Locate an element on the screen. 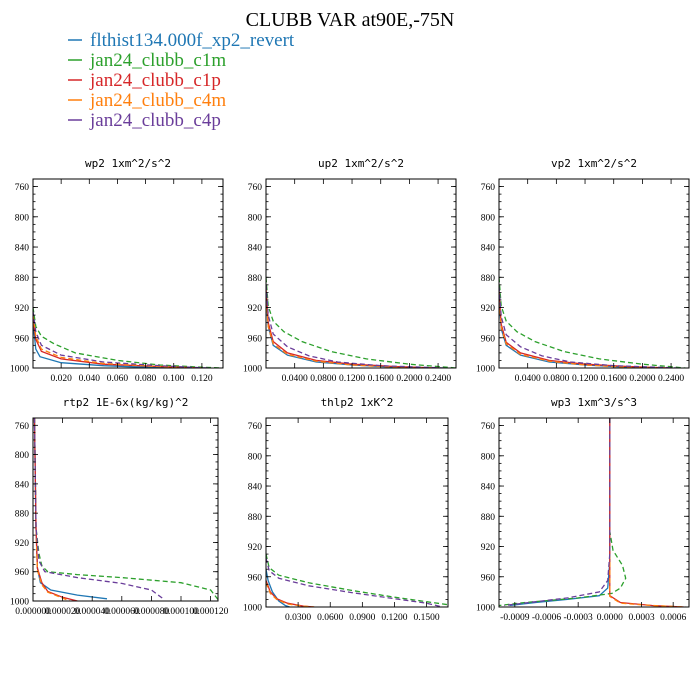  panel-title: up2 1xm^2/s^2 is located at coordinates (361, 163).